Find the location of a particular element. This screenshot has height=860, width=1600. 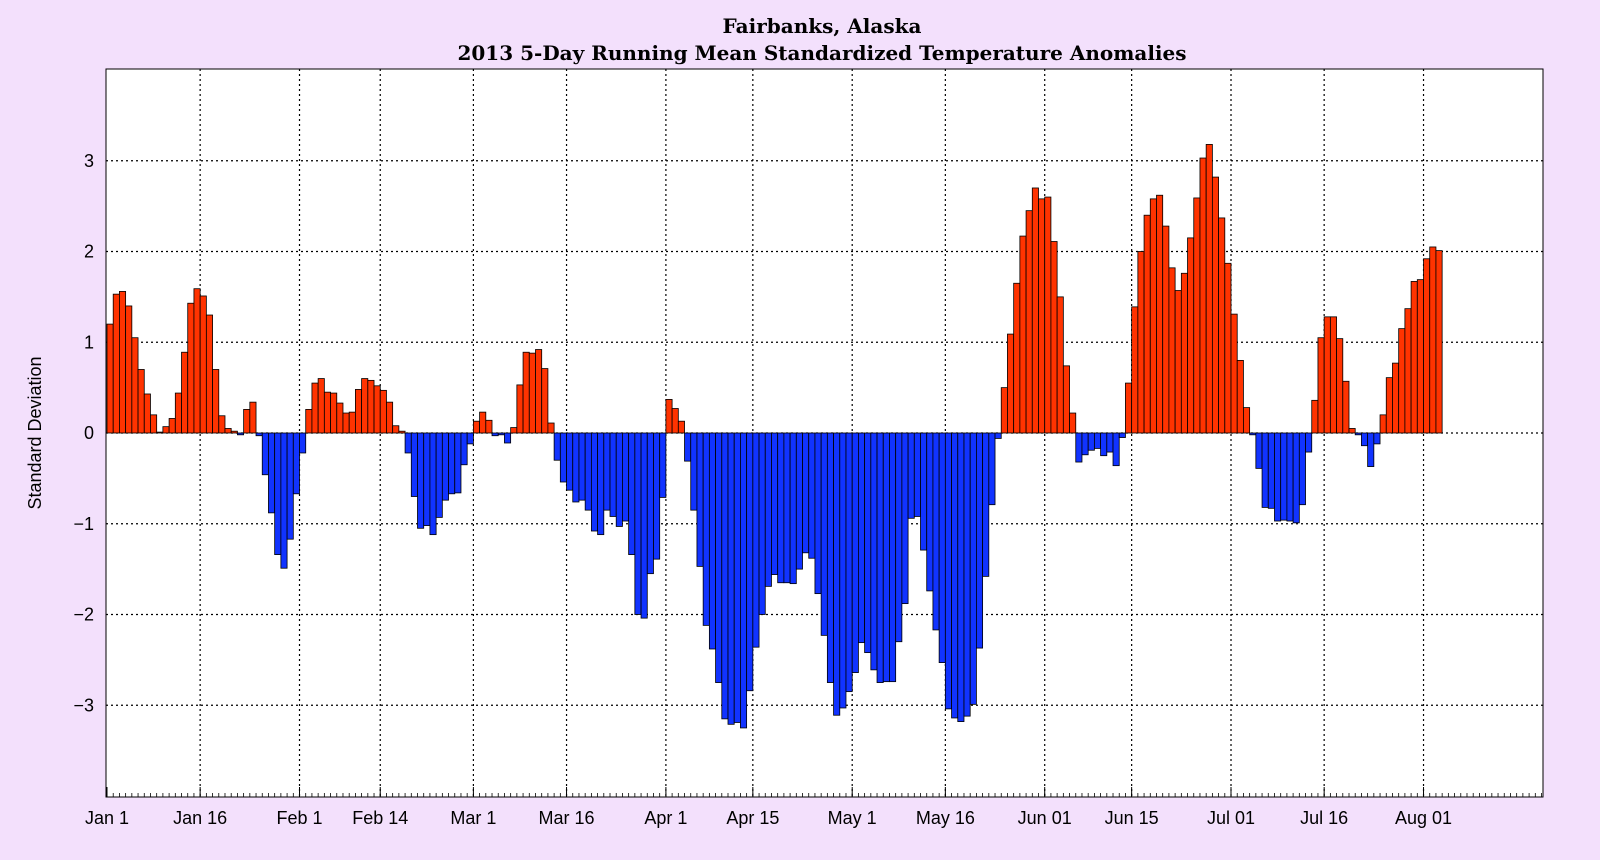

x-tick-label: Jun 01 is located at coordinates (1045, 818).